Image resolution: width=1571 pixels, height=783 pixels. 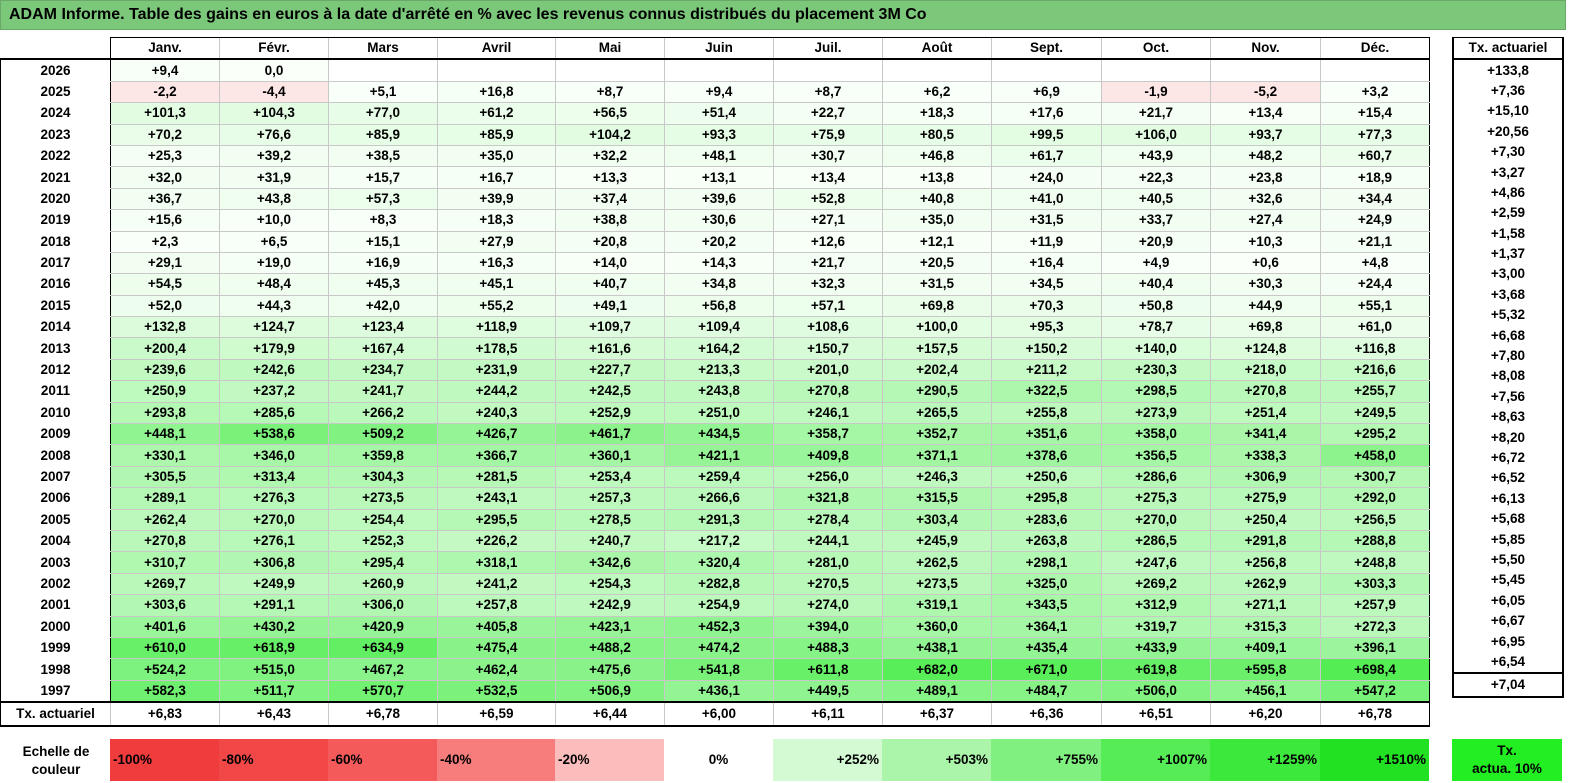 I want to click on value-cell: +291,8, so click(x=1265, y=541).